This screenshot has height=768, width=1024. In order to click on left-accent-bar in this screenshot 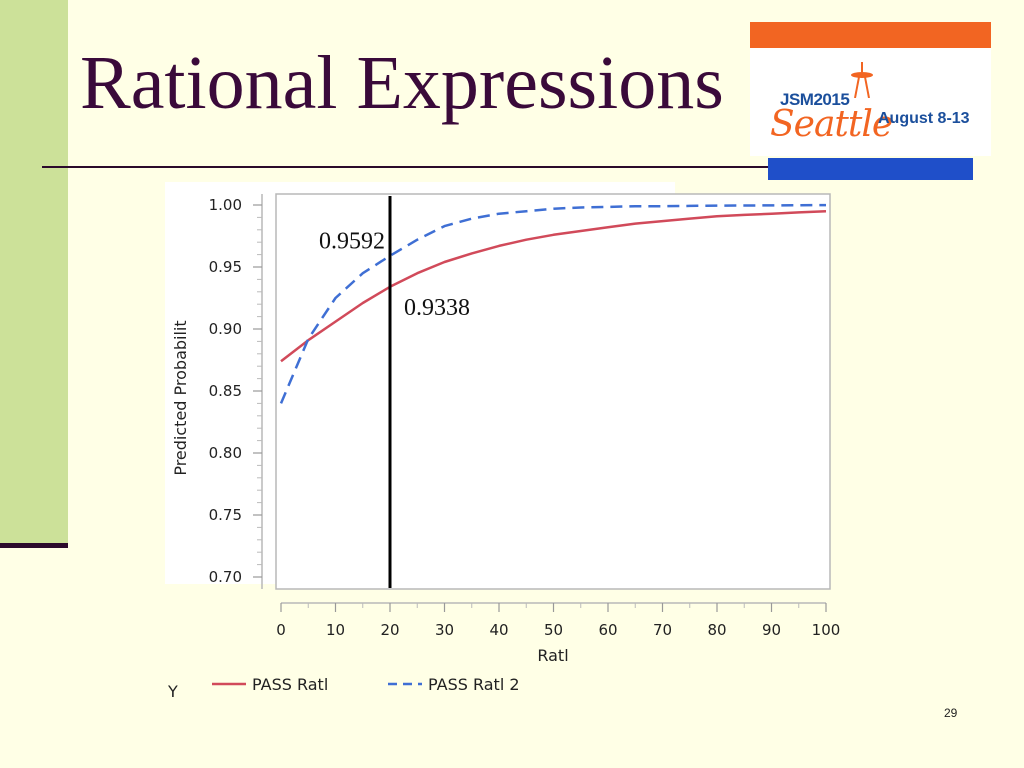, I will do `click(34, 274)`.